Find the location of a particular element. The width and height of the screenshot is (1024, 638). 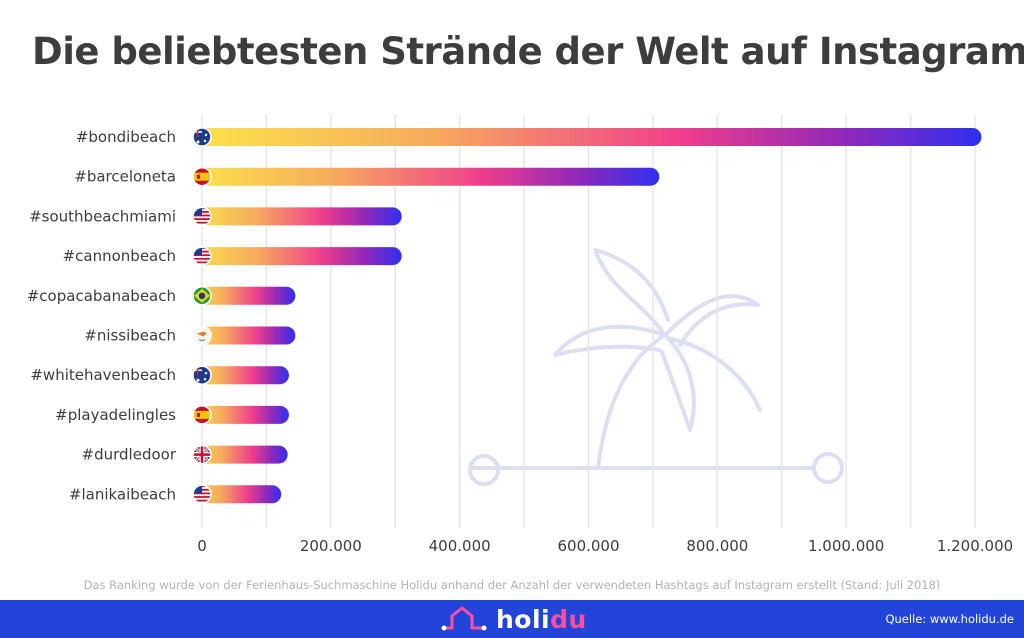

category-label: #nissibeach is located at coordinates (130, 336).